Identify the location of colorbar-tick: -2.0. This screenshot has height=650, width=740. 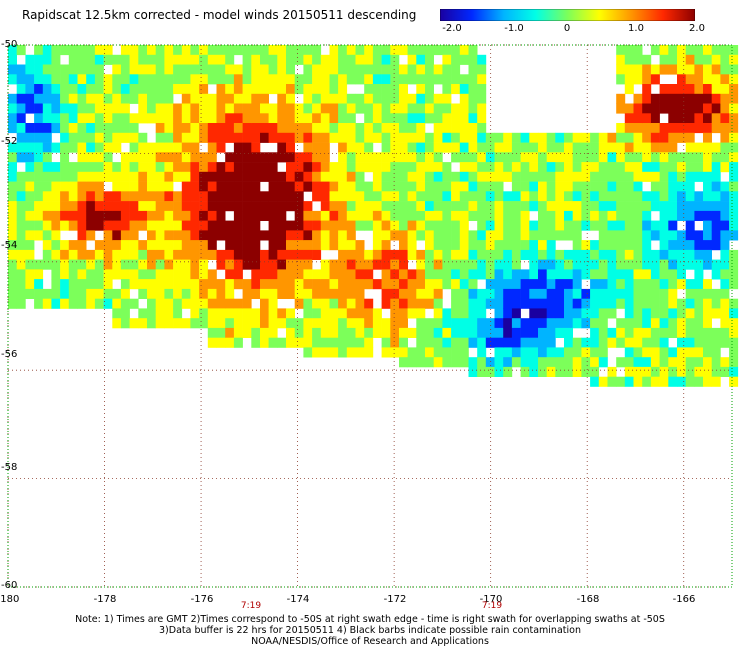
(452, 28).